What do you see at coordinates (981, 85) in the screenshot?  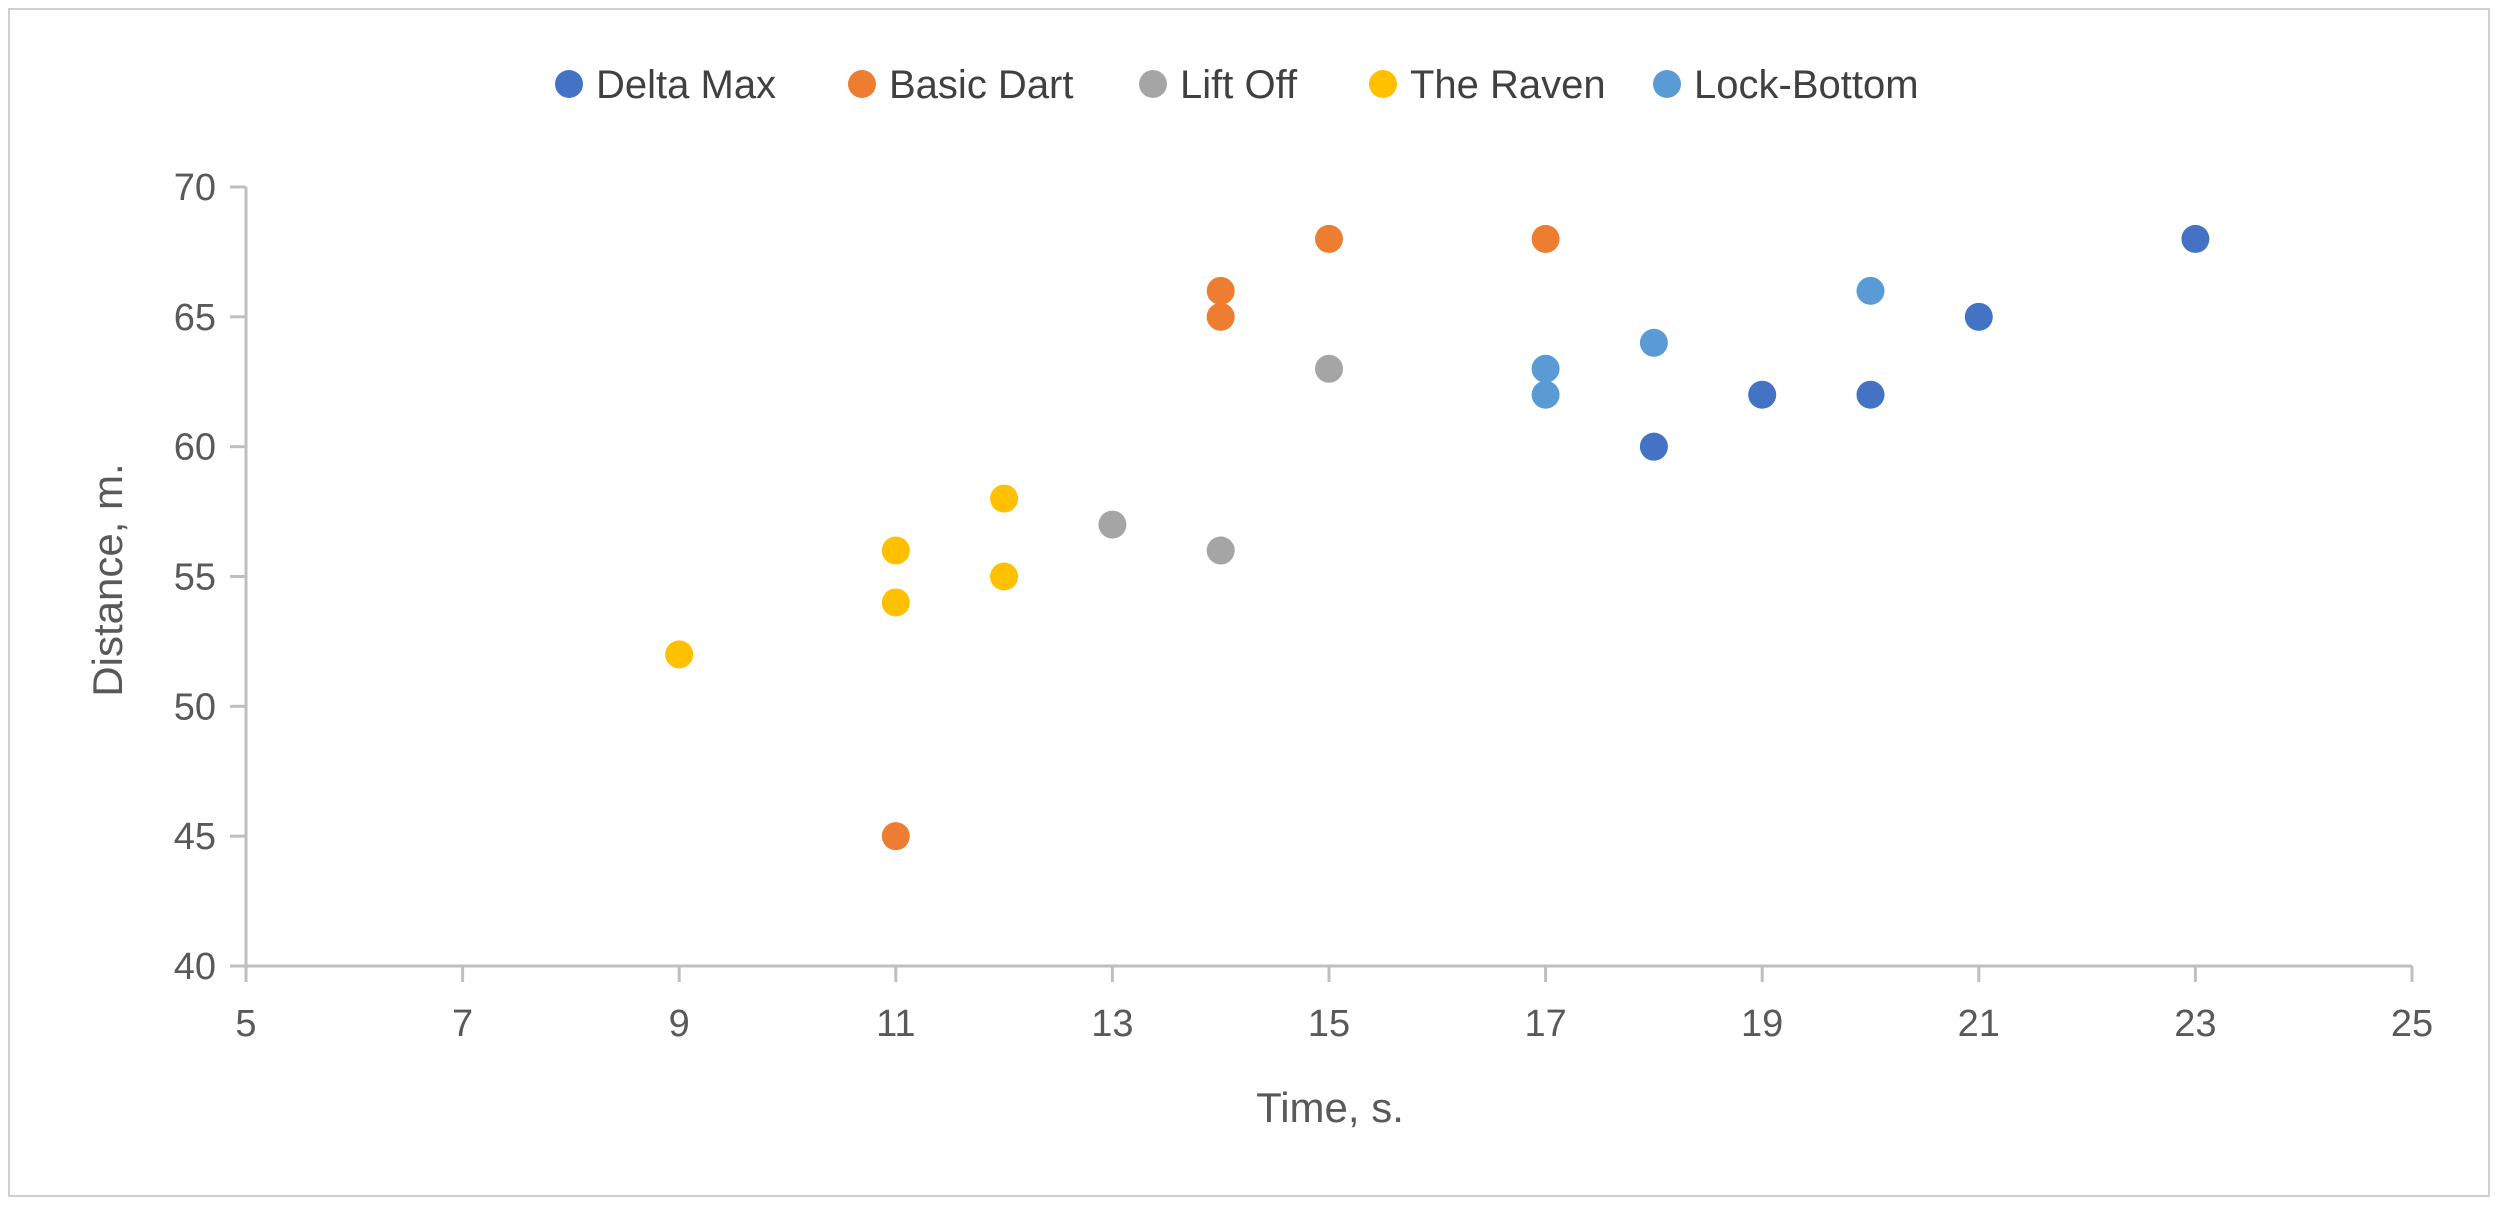 I see `legend-label: Basic Dart` at bounding box center [981, 85].